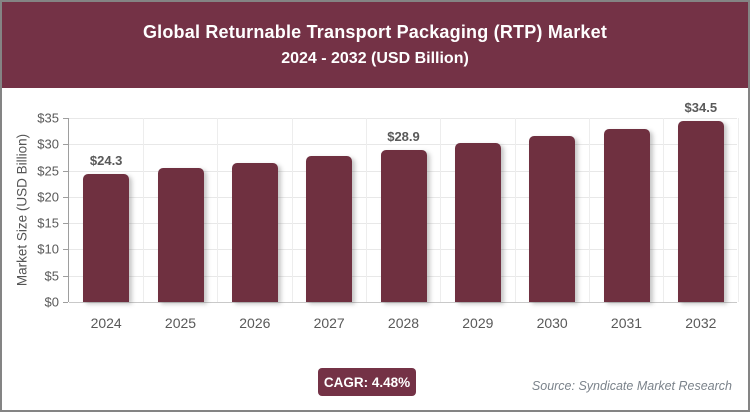 This screenshot has width=750, height=417. Describe the element at coordinates (367, 382) in the screenshot. I see `cagr-badge: CAGR: 4.48%` at that location.